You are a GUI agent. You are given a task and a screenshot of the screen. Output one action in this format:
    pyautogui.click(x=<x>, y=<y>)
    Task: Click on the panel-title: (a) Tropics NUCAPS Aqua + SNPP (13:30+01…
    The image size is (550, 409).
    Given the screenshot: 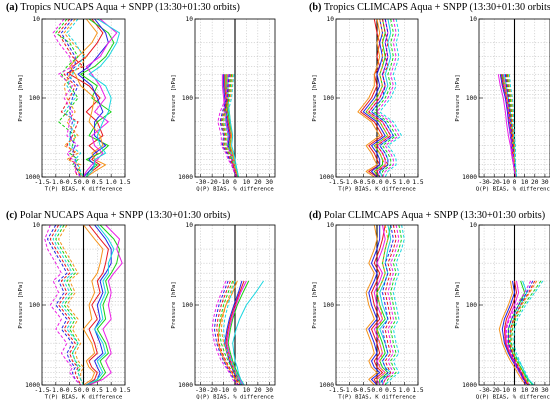 What is the action you would take?
    pyautogui.click(x=123, y=7)
    